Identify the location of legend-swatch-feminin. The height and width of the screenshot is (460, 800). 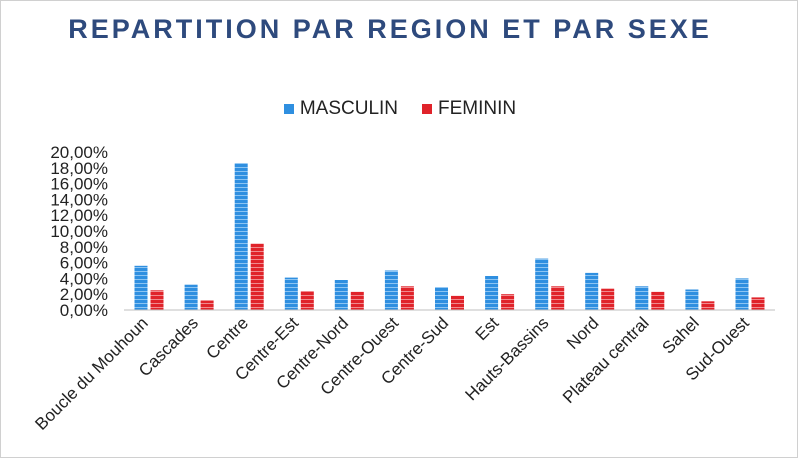
(427, 109).